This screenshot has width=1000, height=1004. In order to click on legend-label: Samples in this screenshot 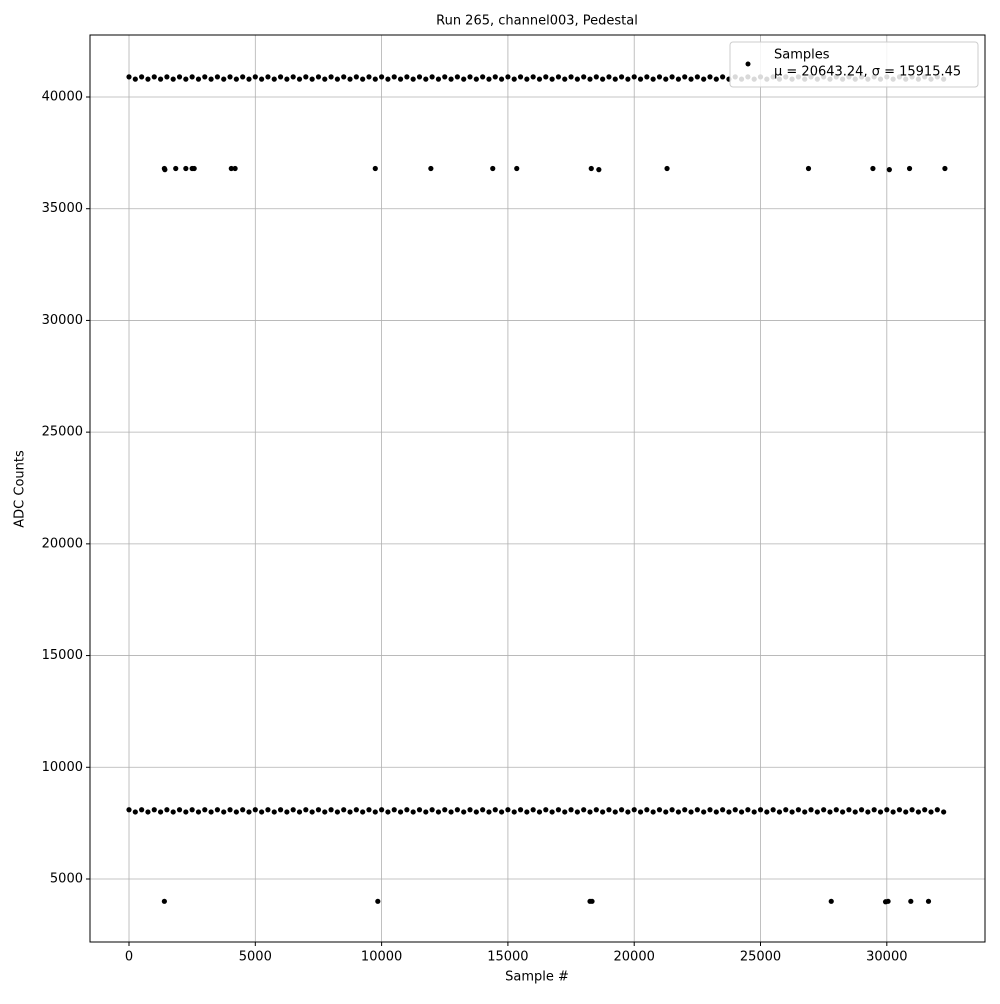, I will do `click(802, 55)`.